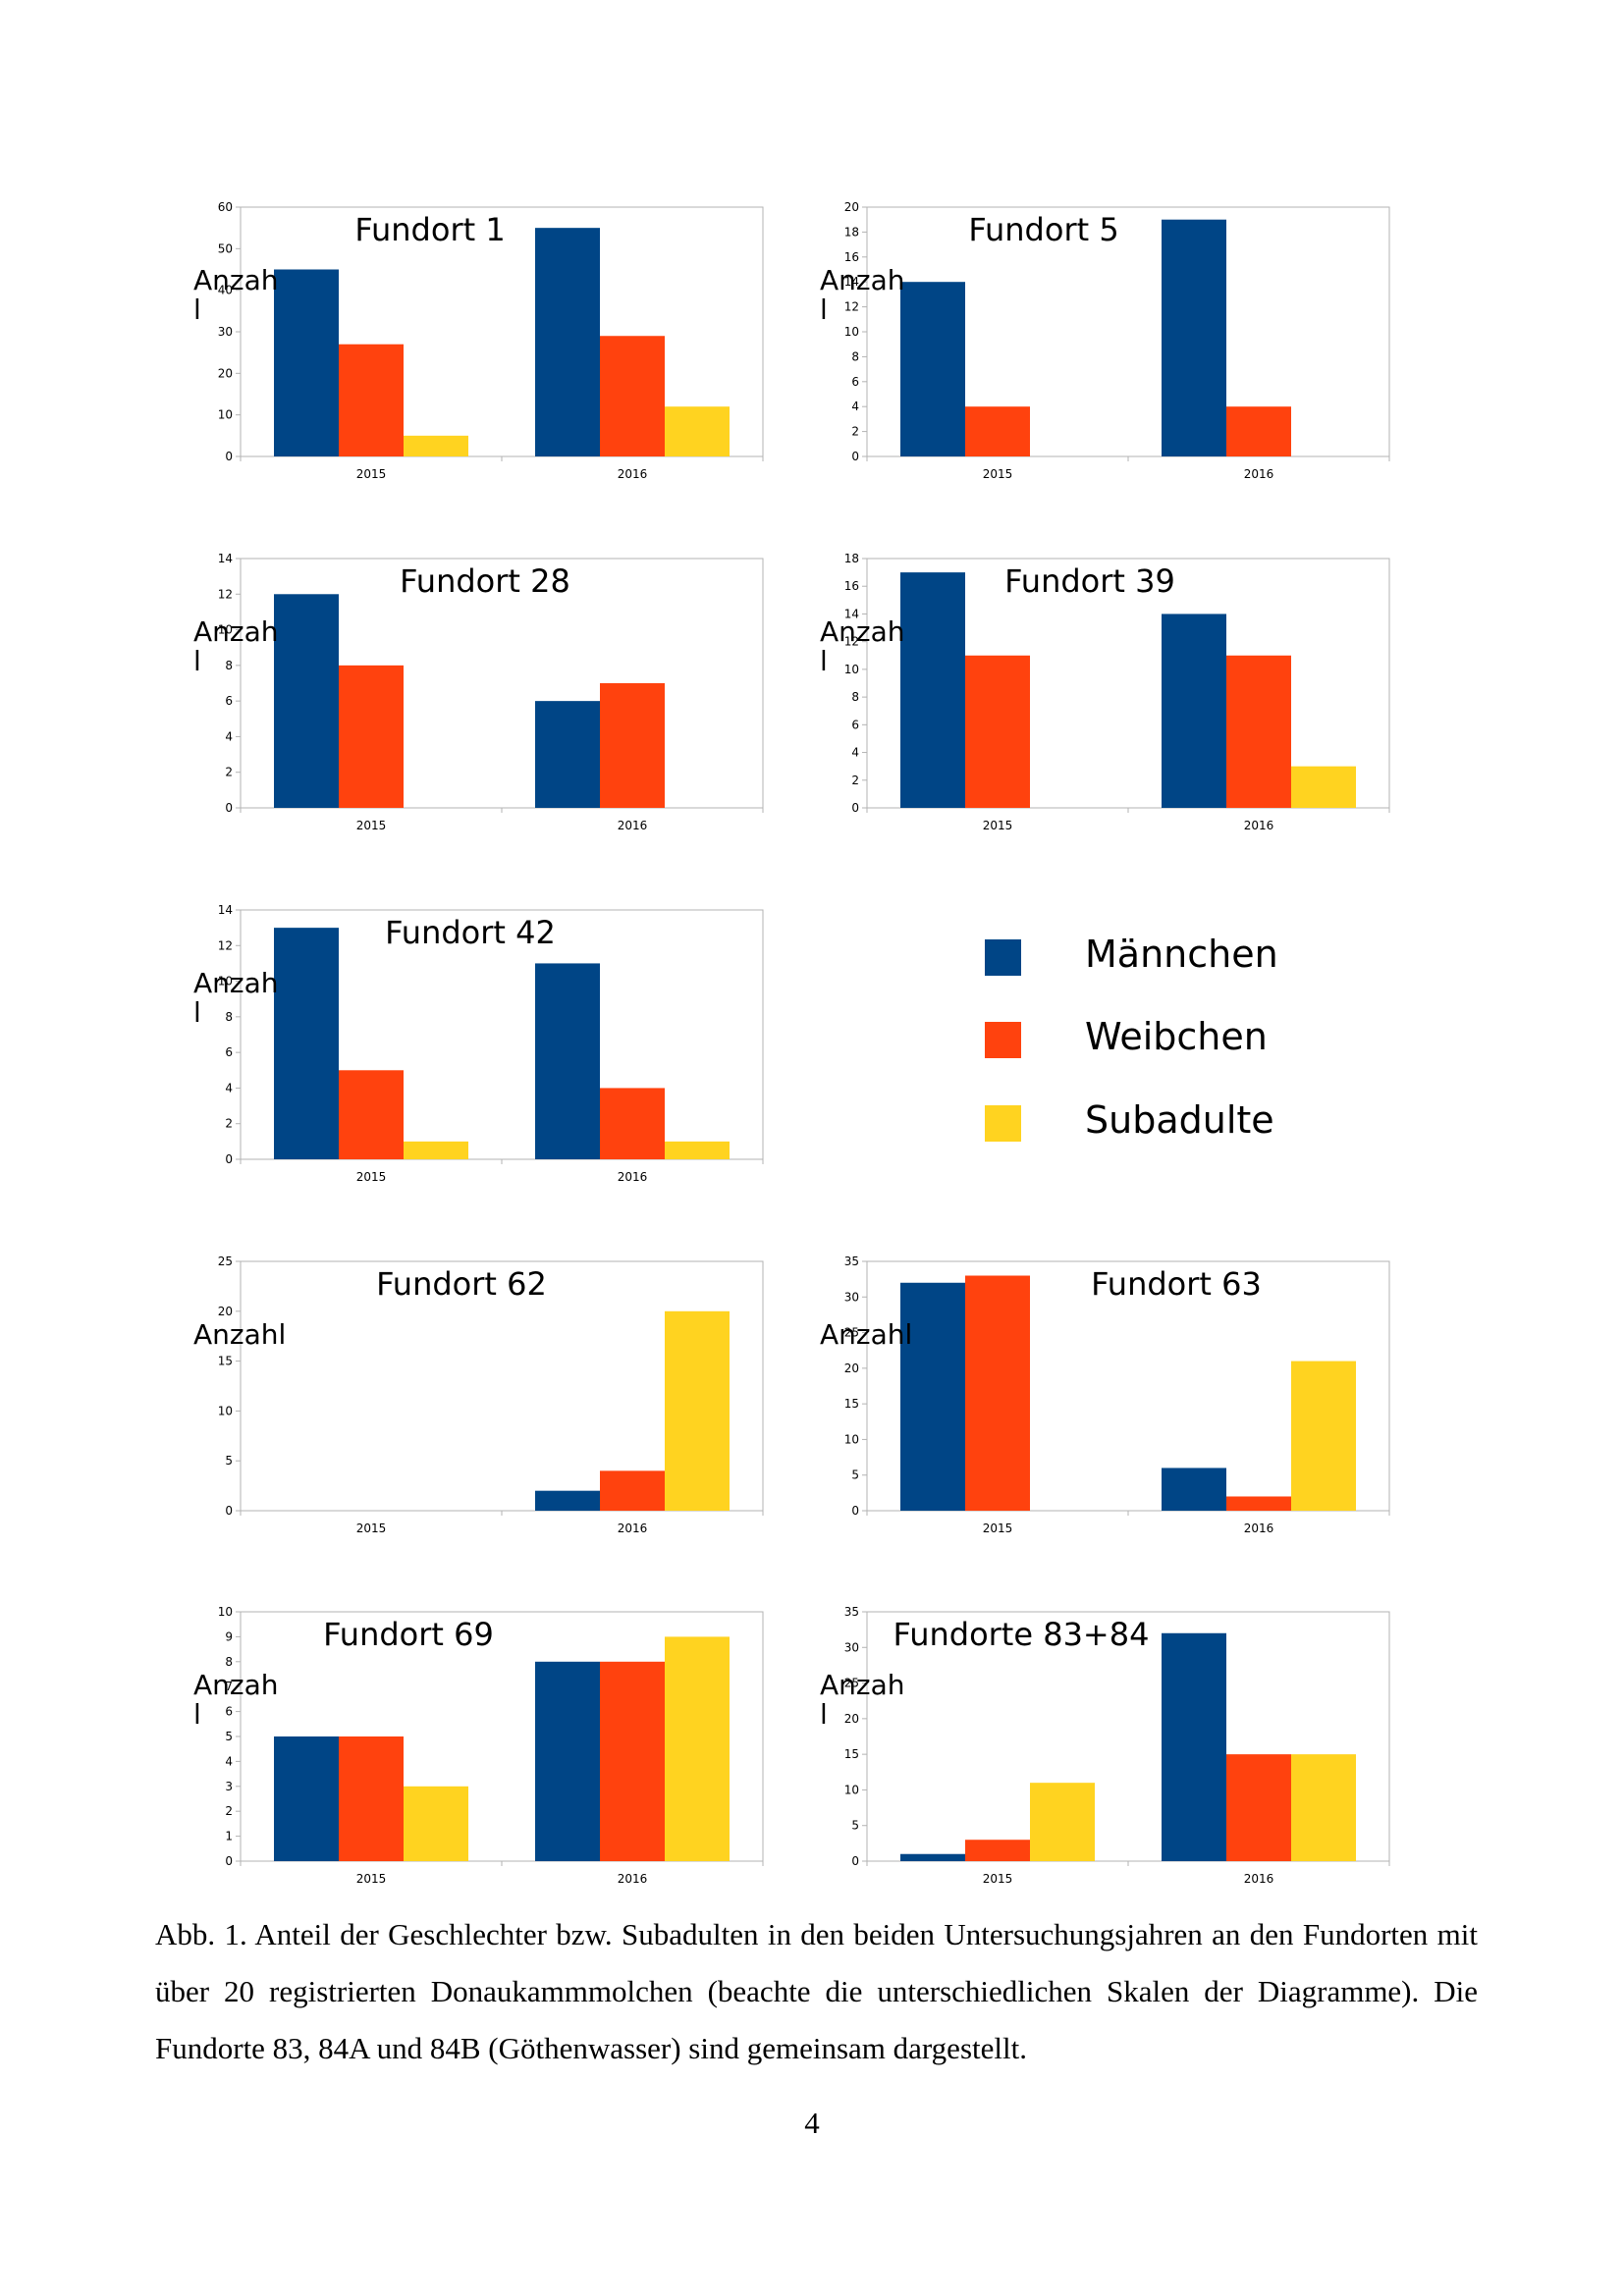 This screenshot has height=2296, width=1624. What do you see at coordinates (470, 932) in the screenshot?
I see `chart-title: Fundort 42` at bounding box center [470, 932].